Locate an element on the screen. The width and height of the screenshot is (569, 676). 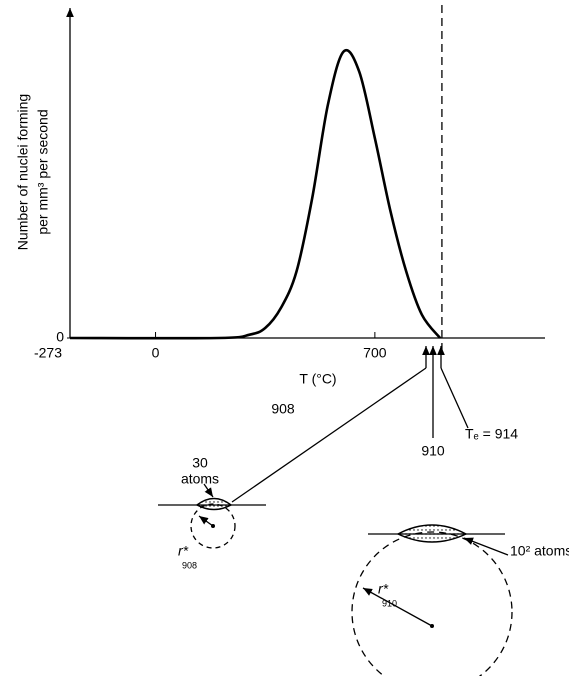
x-tick-label: 700 is located at coordinates (375, 353).